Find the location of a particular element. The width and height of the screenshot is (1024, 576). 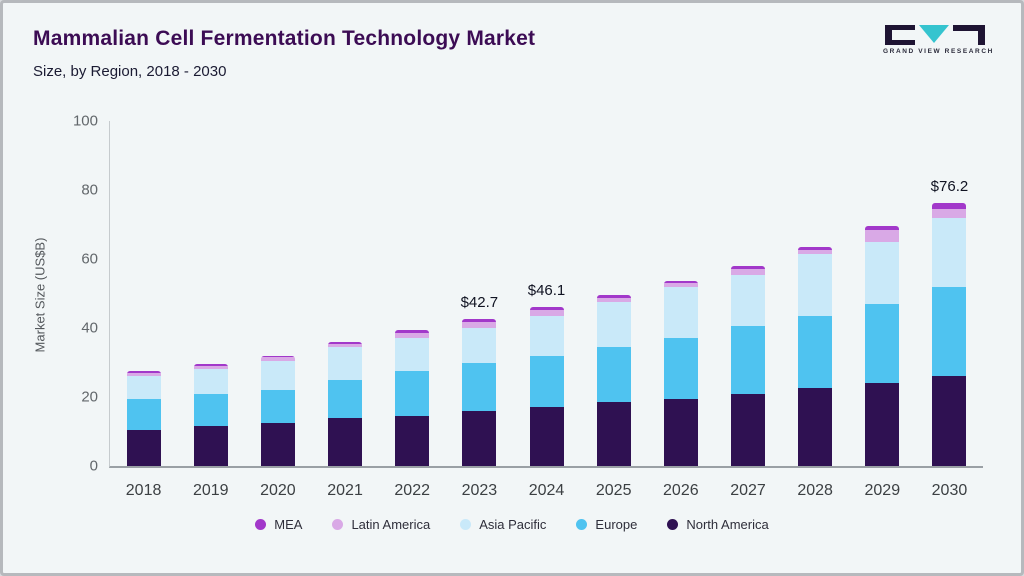

x-tick-label: 2029 is located at coordinates (882, 490).